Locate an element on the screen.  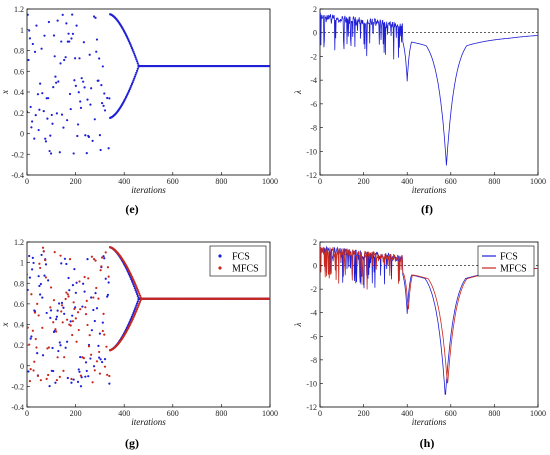
plot-frame is located at coordinates (429, 92).